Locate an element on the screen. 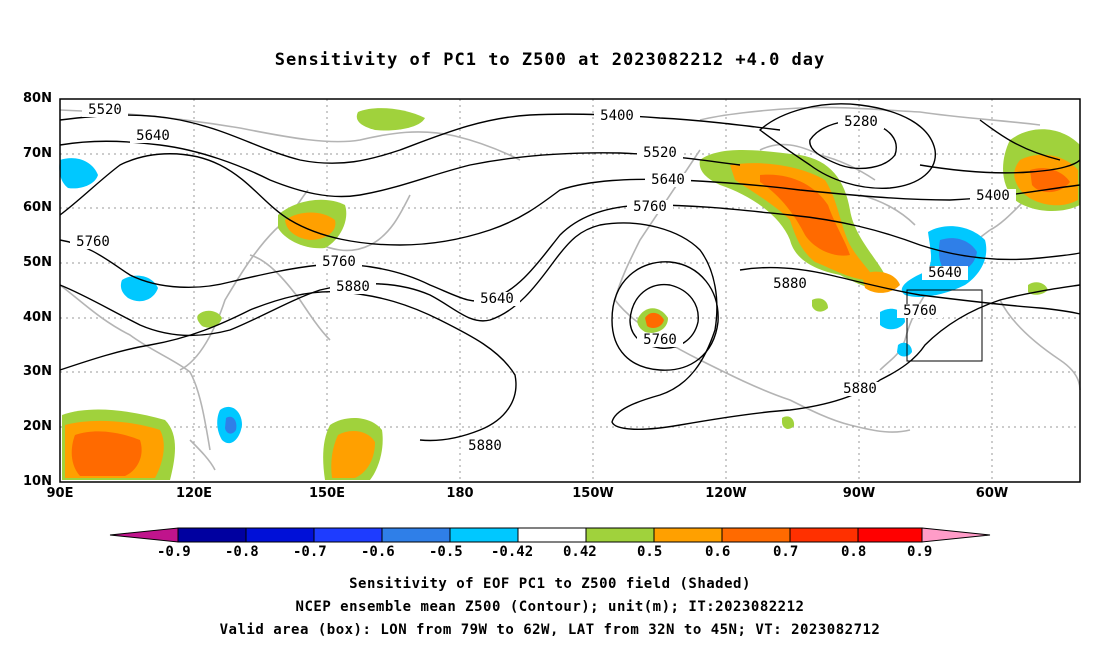 The image size is (1100, 650). colorbar-label: -0.5 is located at coordinates (446, 552).